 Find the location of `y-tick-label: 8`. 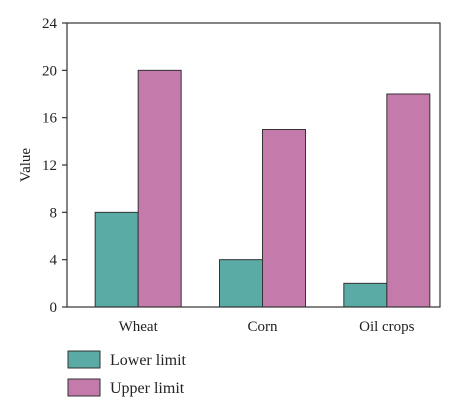

y-tick-label: 8 is located at coordinates (54, 213).